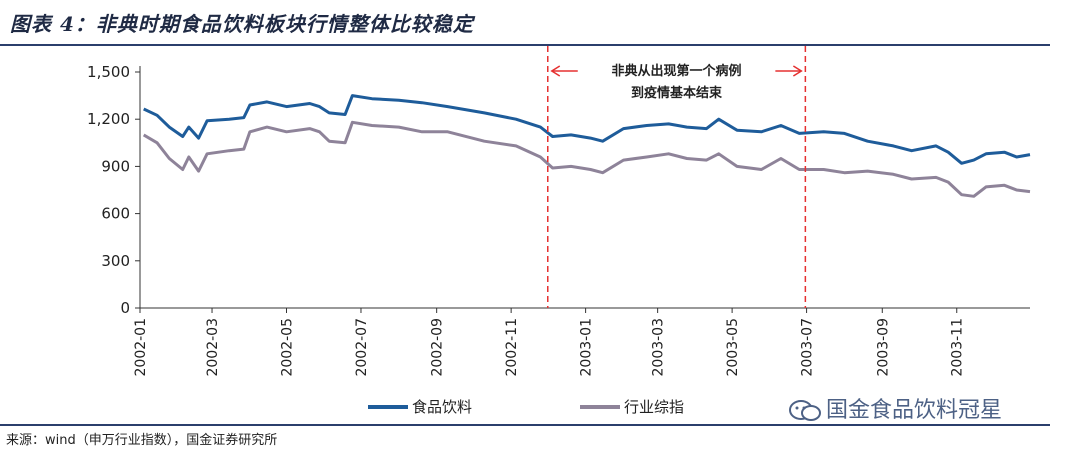 This screenshot has width=1080, height=453. What do you see at coordinates (438, 347) in the screenshot?
I see `x-tick-label: 2002-09` at bounding box center [438, 347].